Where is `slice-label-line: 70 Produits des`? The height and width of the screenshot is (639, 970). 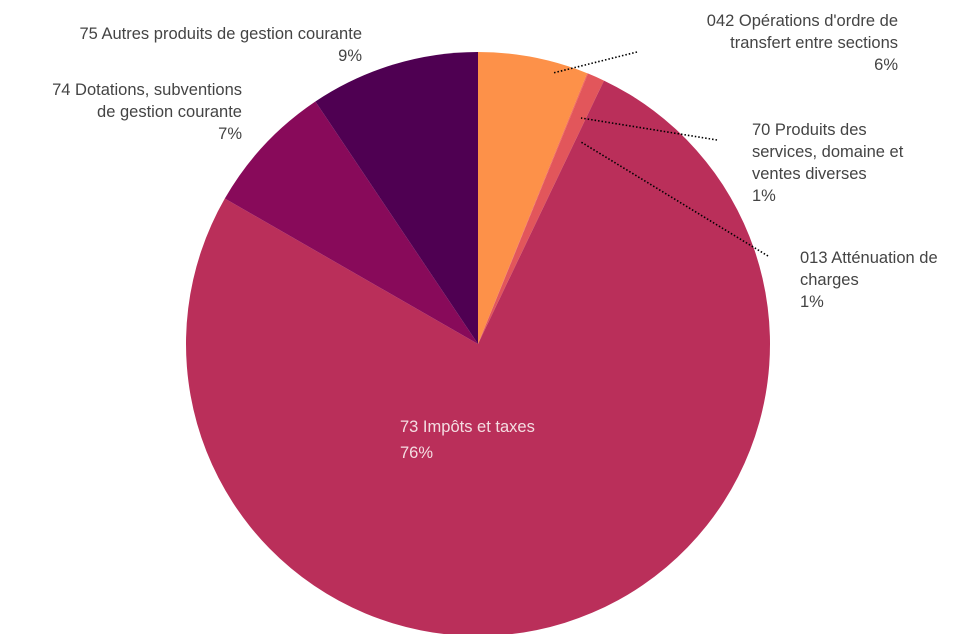 slice-label-line: 70 Produits des is located at coordinates (809, 130).